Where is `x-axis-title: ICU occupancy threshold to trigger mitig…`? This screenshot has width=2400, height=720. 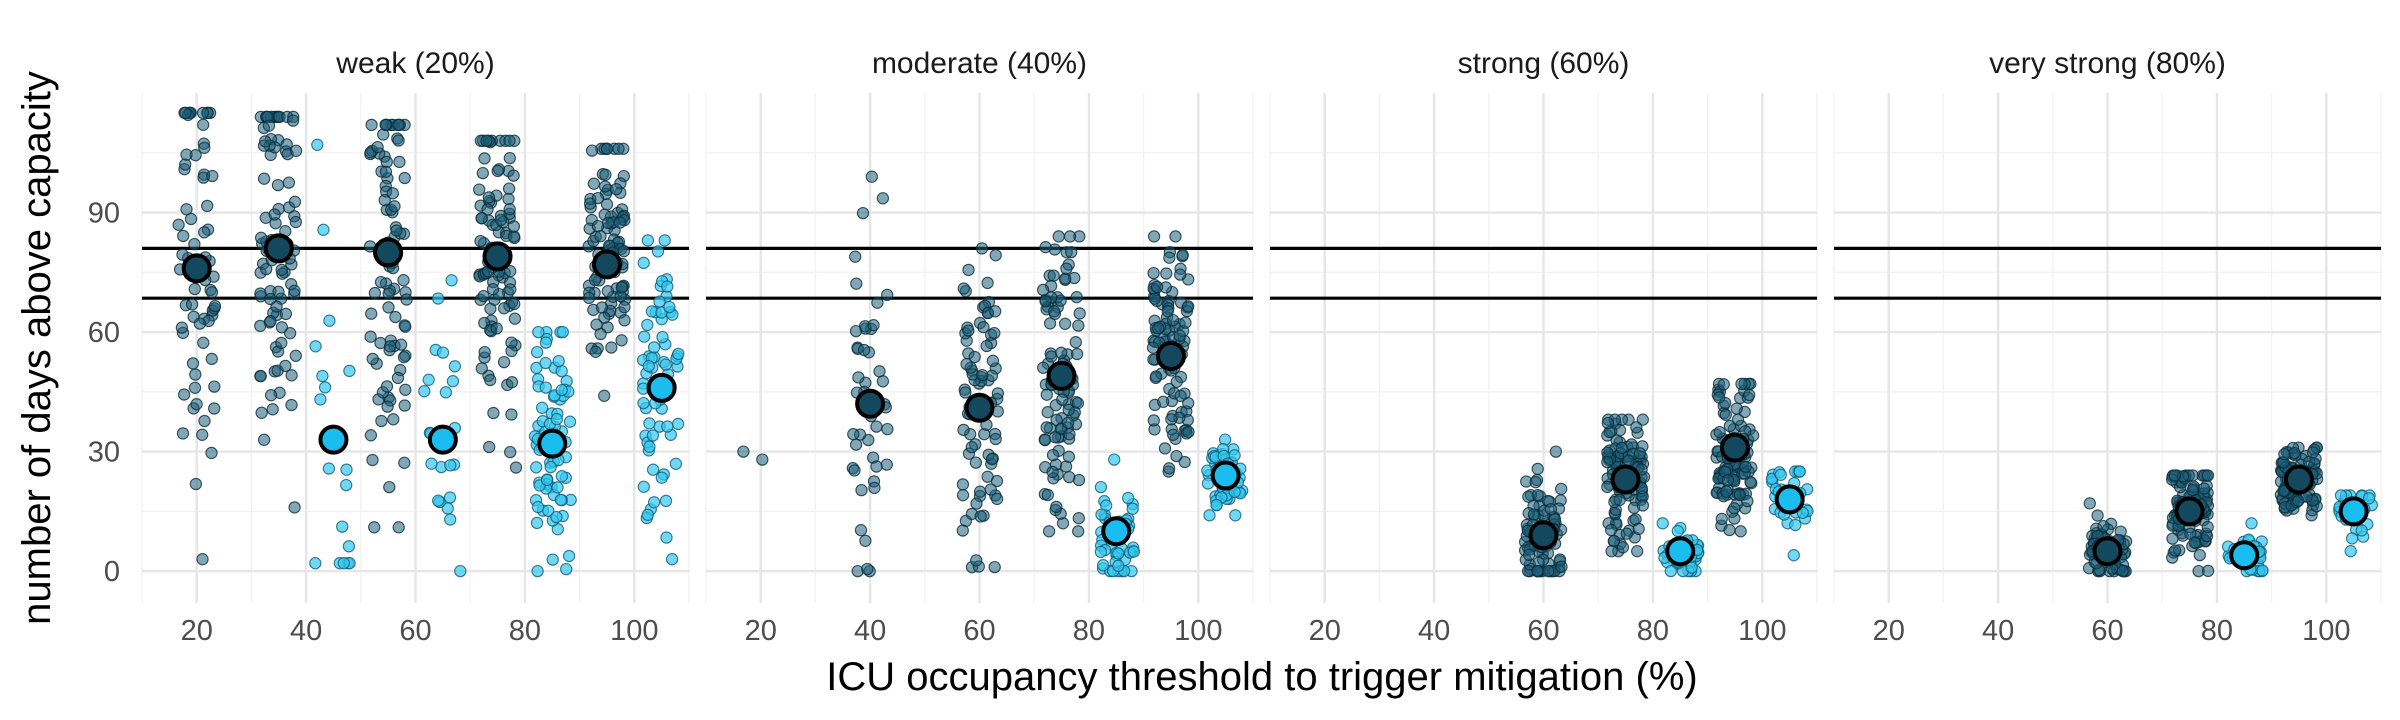 x-axis-title: ICU occupancy threshold to trigger mitig… is located at coordinates (1261, 677).